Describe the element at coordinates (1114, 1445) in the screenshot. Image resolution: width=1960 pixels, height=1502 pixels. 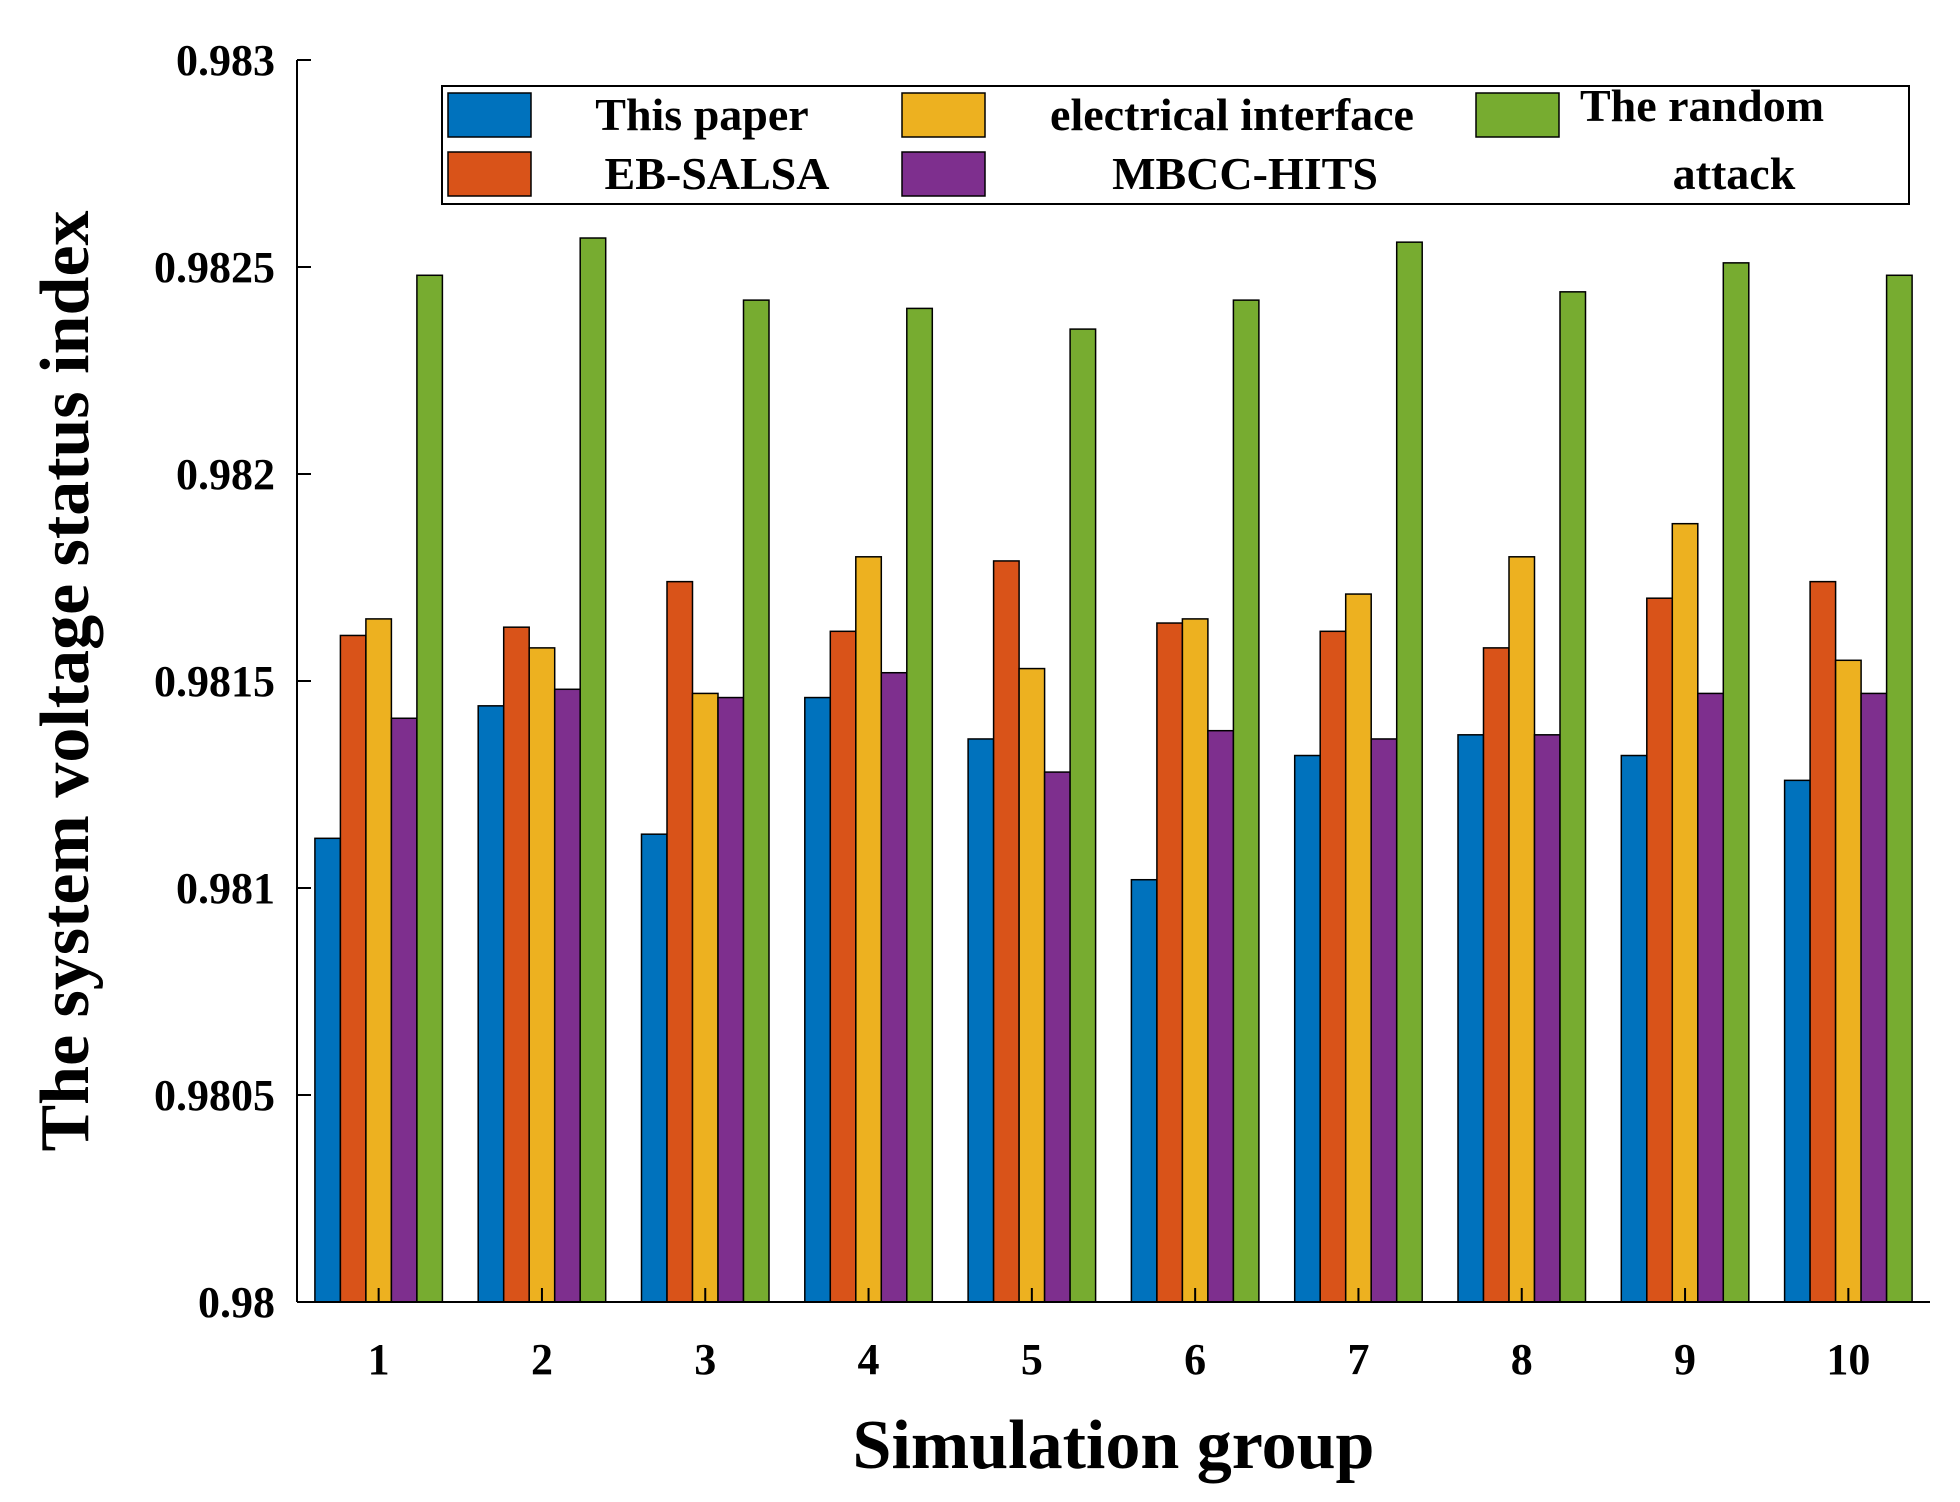
I see `x-axis-title: Simulation group` at that location.